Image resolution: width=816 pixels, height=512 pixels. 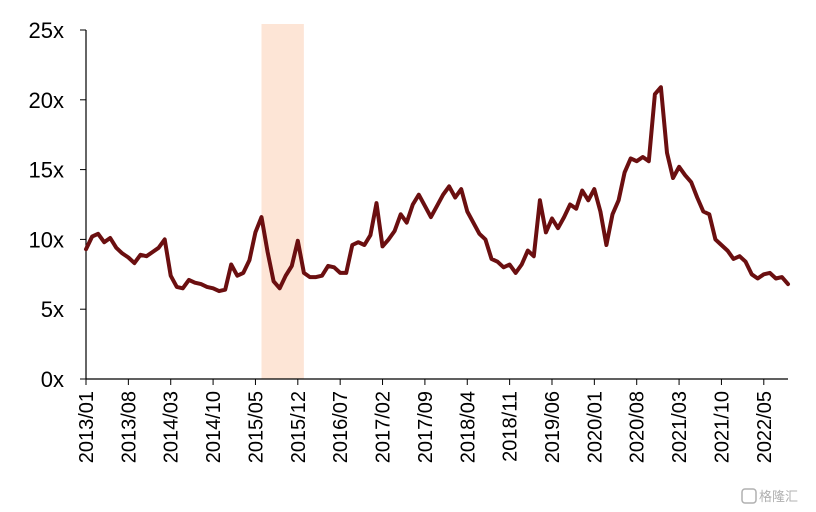 What do you see at coordinates (638, 427) in the screenshot?
I see `x-tick-label: 2020/08` at bounding box center [638, 427].